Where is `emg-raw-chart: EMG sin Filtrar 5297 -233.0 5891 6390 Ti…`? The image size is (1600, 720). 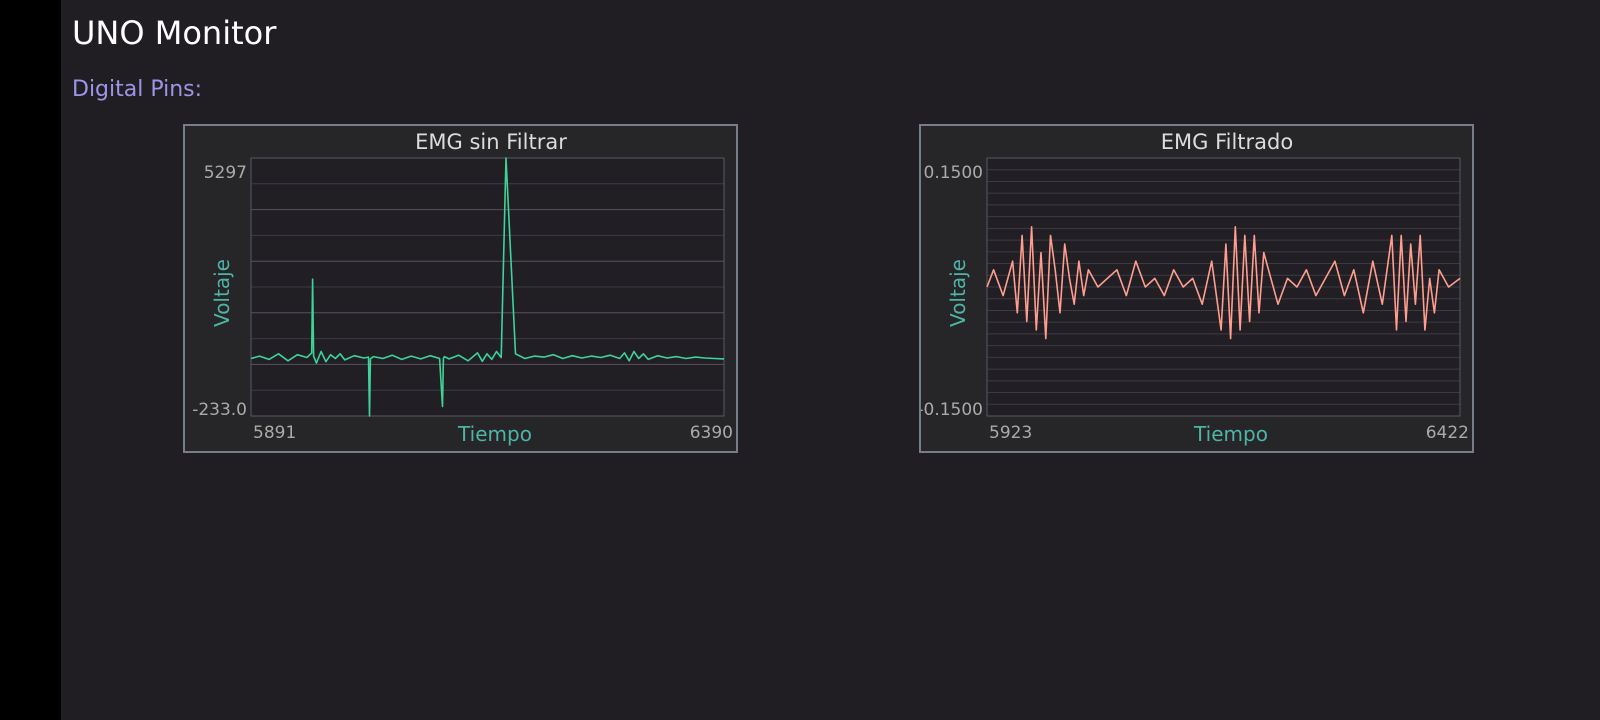
emg-raw-chart: EMG sin Filtrar 5297 -233.0 5891 6390 Ti… is located at coordinates (462, 288).